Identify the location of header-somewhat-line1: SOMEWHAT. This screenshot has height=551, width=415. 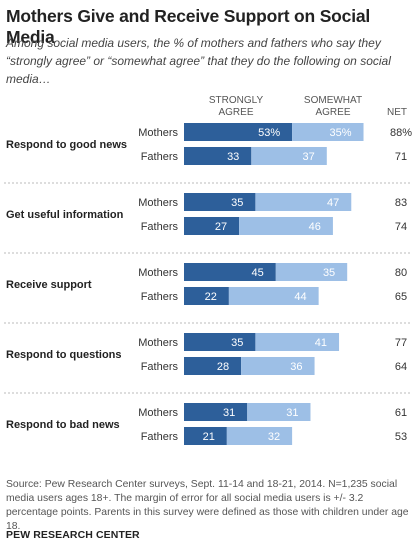
(333, 100).